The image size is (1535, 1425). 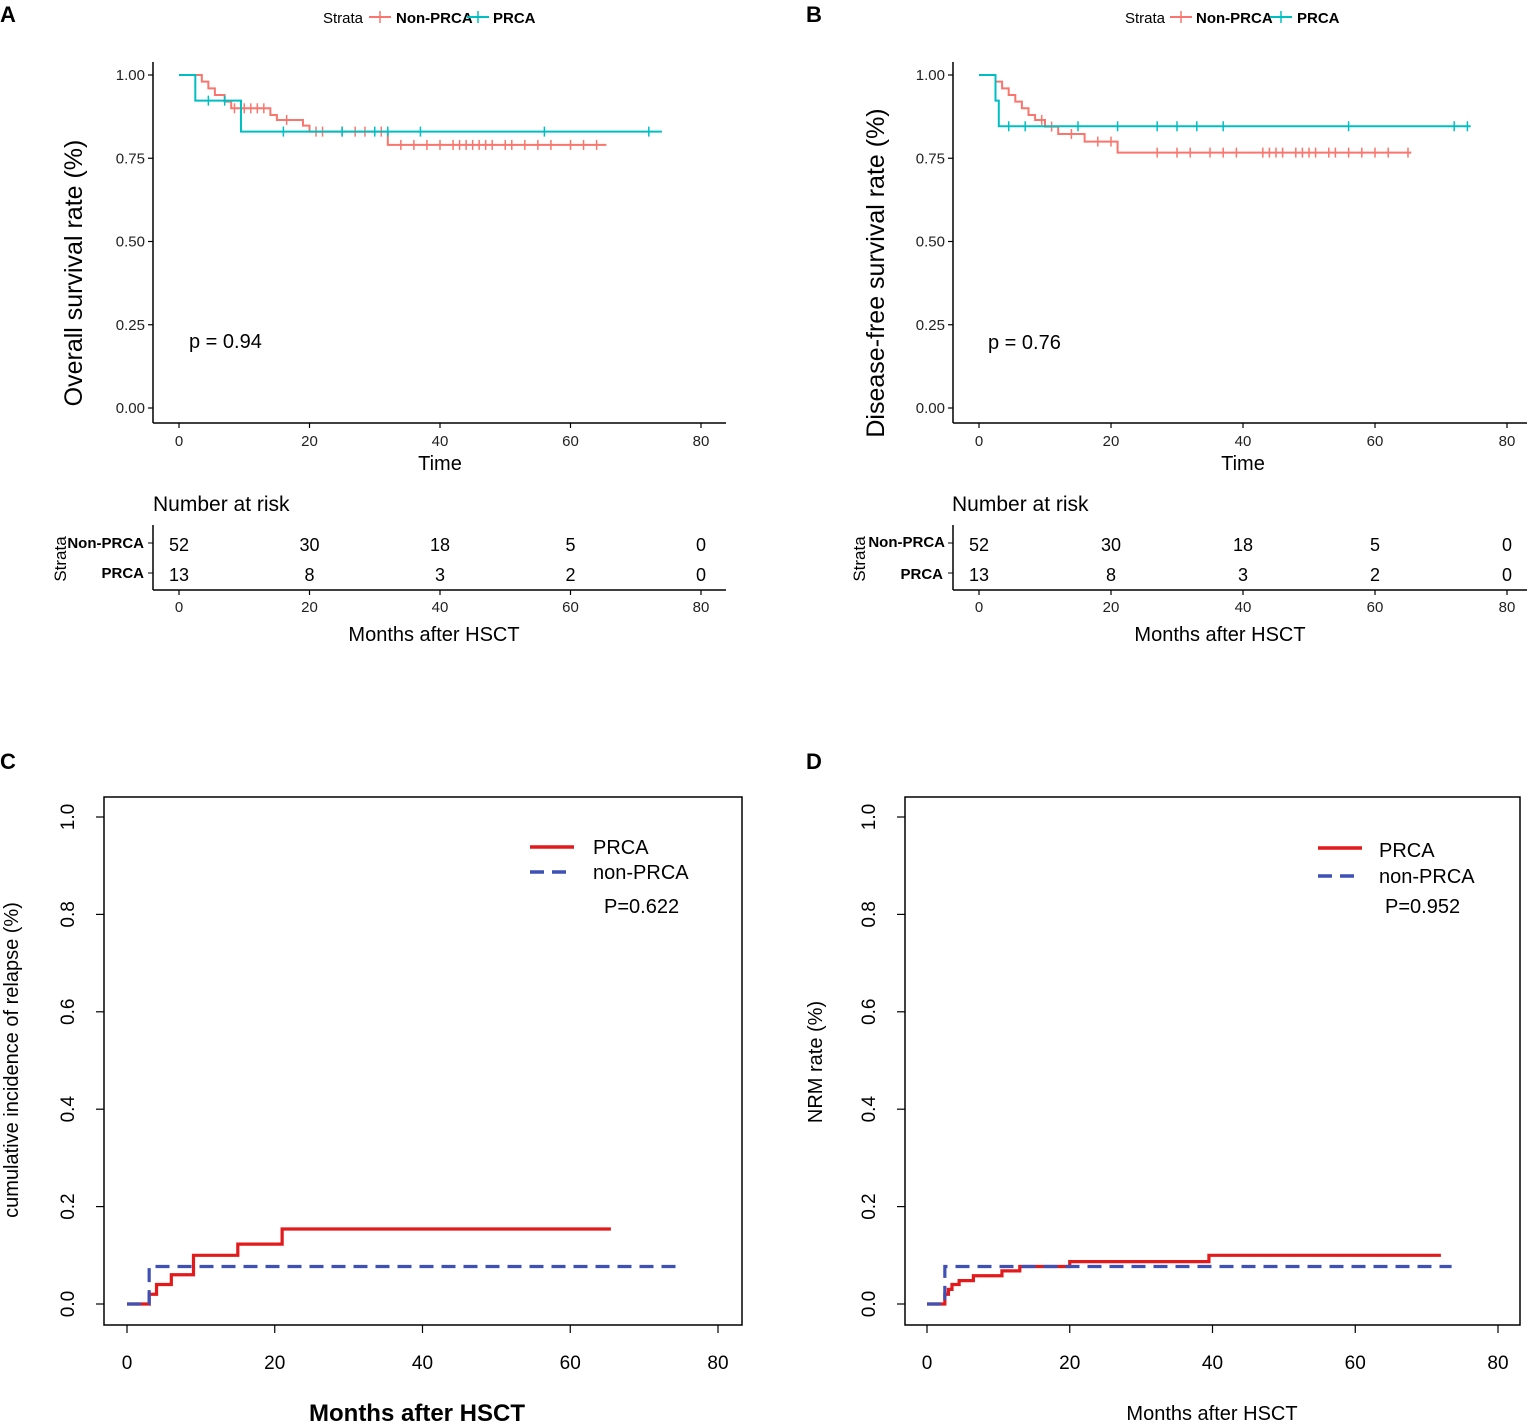 What do you see at coordinates (1225, 101) in the screenshot?
I see `panel-b-line-prca` at bounding box center [1225, 101].